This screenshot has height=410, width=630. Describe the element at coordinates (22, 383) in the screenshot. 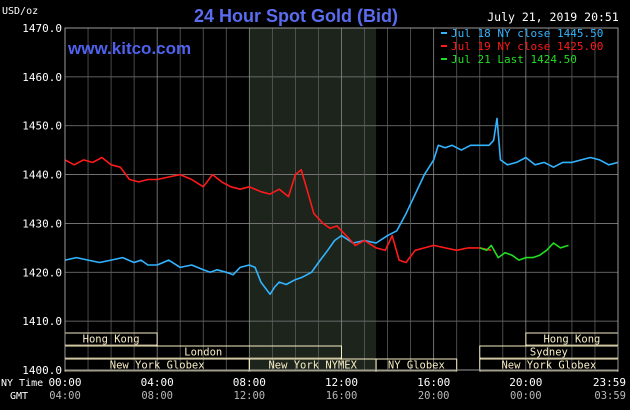

I see `x-axis-label-ny: NY Time` at that location.